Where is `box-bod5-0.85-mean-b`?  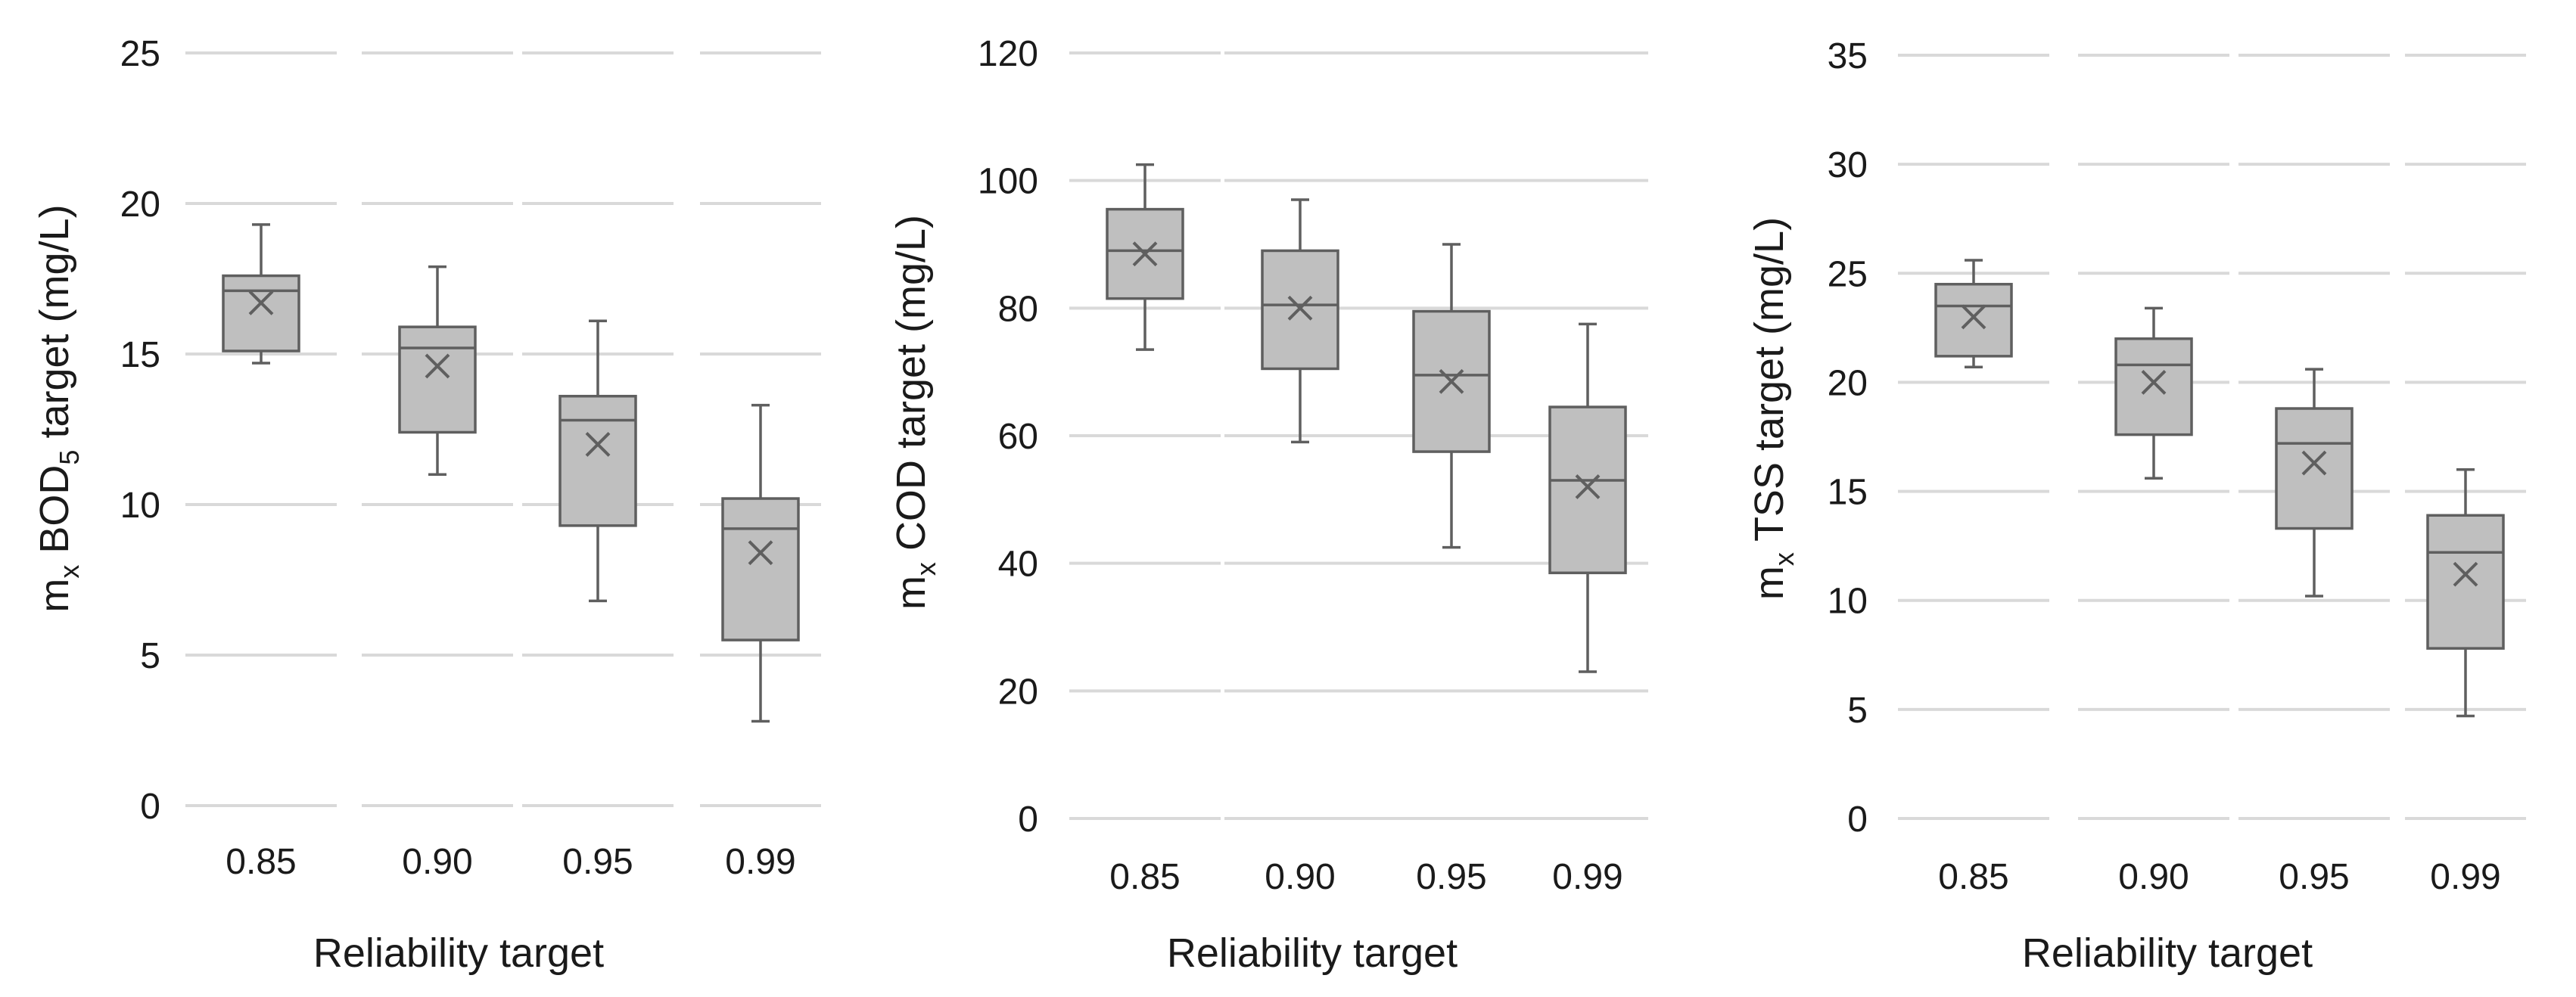
box-bod5-0.85-mean-b is located at coordinates (261, 303).